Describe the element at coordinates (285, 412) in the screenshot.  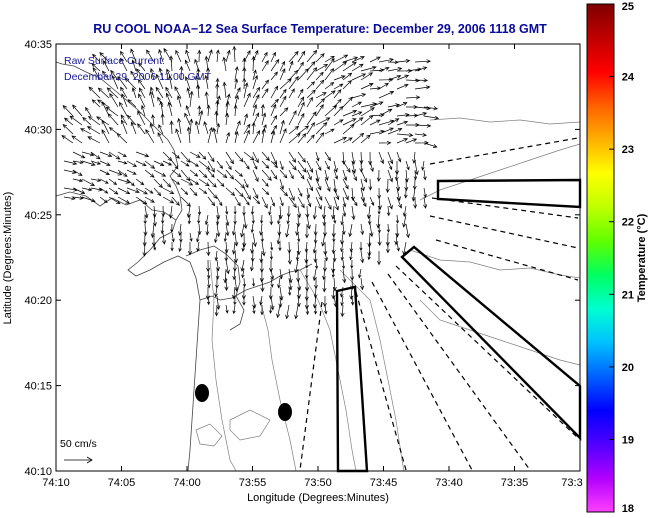
I see `marker-dot` at that location.